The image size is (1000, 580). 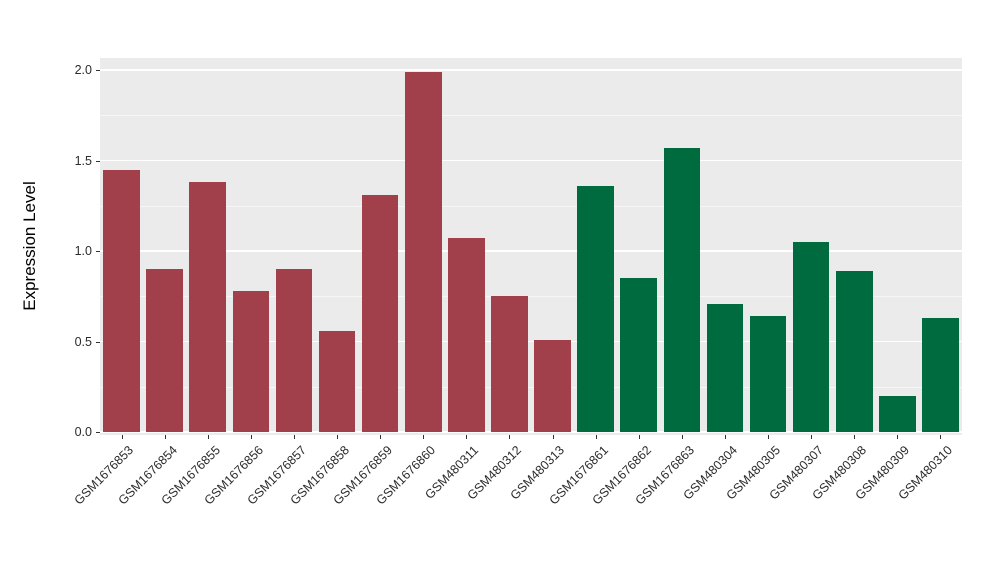 I want to click on bar-GSM1676861, so click(x=595, y=308).